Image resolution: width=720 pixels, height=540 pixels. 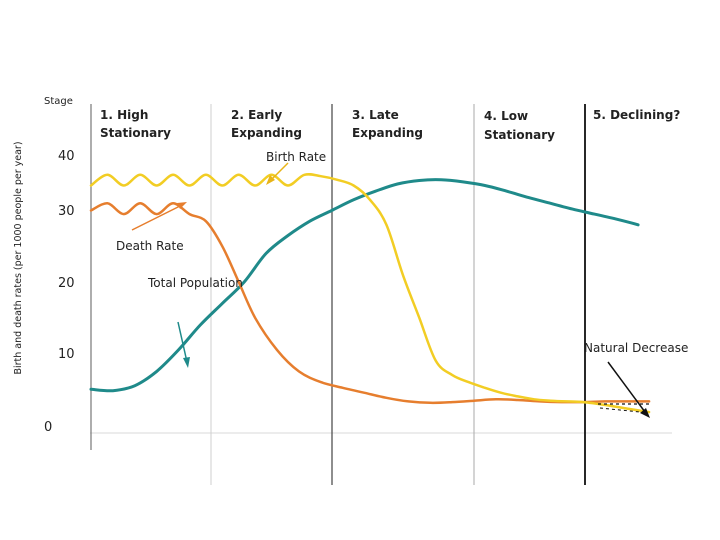 What do you see at coordinates (506, 116) in the screenshot?
I see `stage-4-line1: 4. Low` at bounding box center [506, 116].